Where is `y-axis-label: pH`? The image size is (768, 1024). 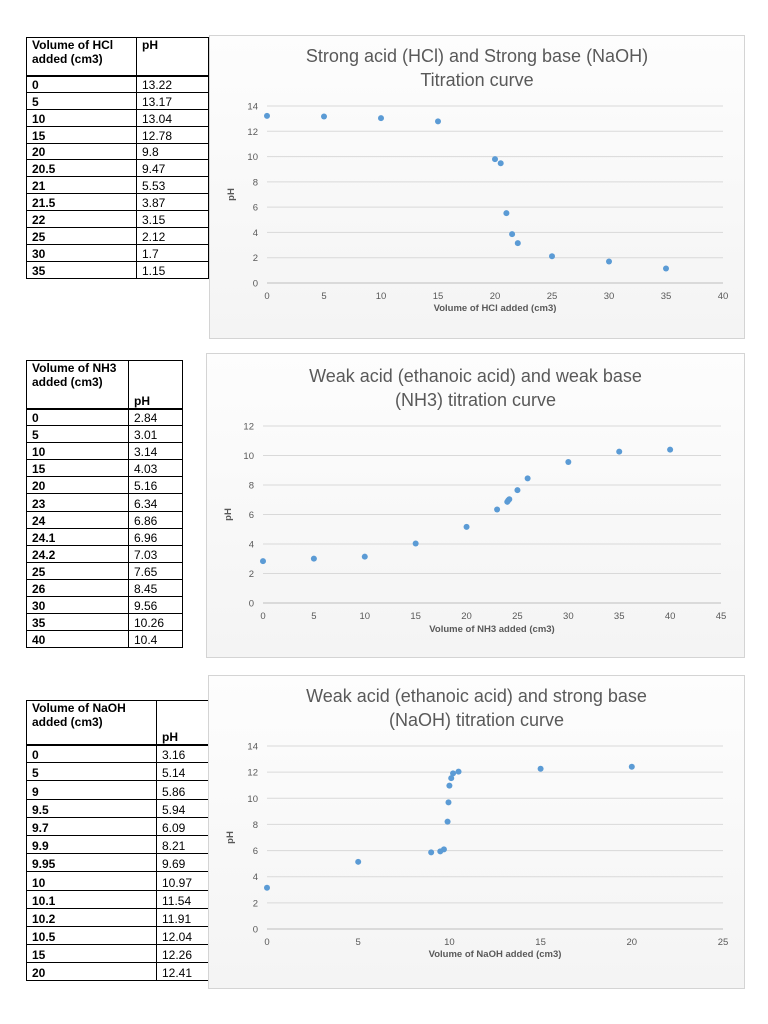 y-axis-label: pH is located at coordinates (230, 837).